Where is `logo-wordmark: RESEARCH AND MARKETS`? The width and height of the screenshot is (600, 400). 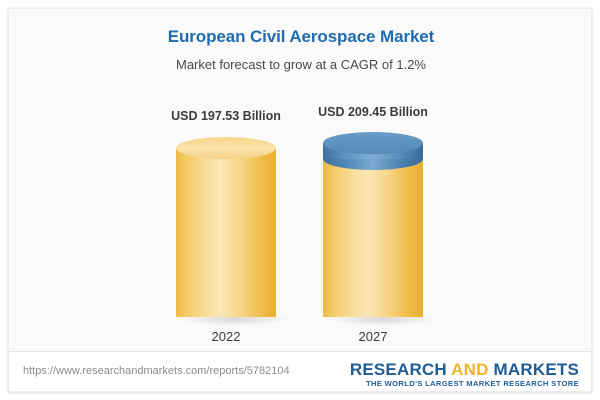
logo-wordmark: RESEARCH AND MARKETS is located at coordinates (464, 369).